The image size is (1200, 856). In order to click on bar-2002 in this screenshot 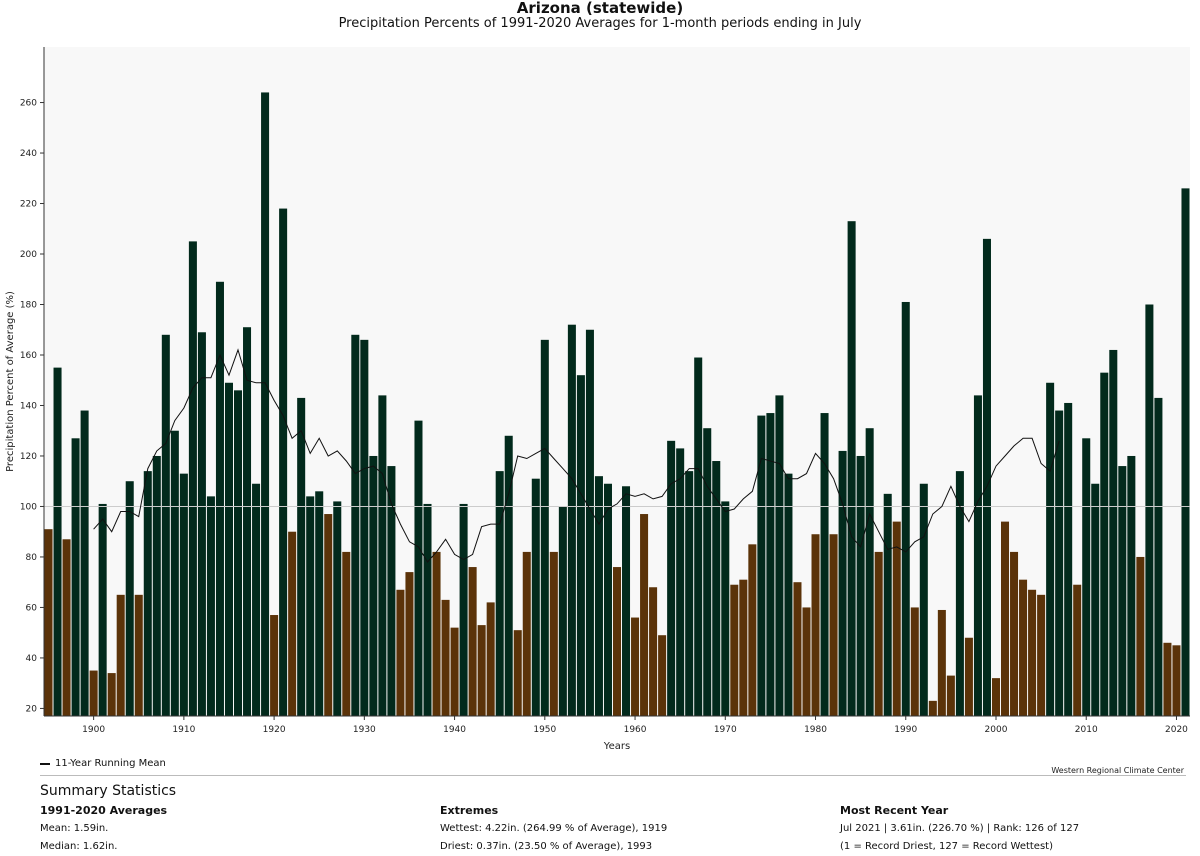, I will do `click(1014, 633)`.